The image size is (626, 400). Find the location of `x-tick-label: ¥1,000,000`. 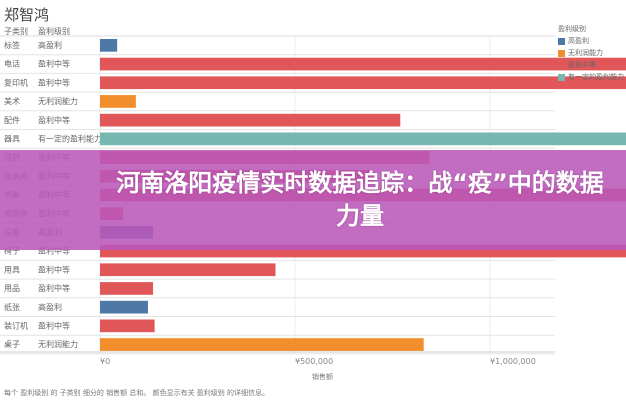

x-tick-label: ¥1,000,000 is located at coordinates (513, 361).